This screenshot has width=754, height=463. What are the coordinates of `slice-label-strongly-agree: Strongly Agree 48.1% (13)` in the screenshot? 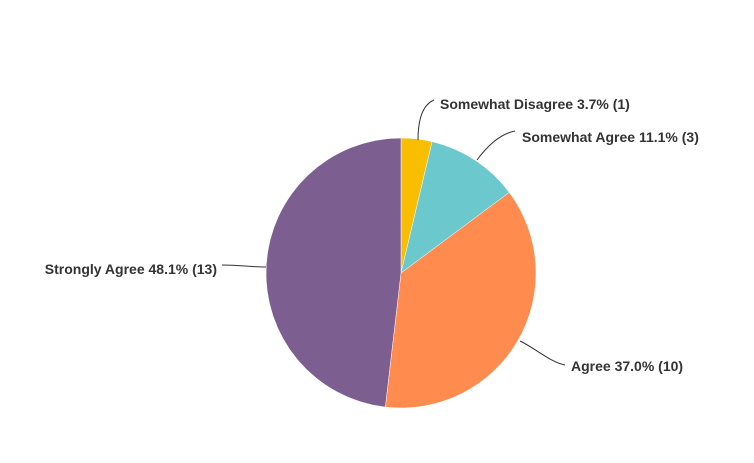 It's located at (130, 269).